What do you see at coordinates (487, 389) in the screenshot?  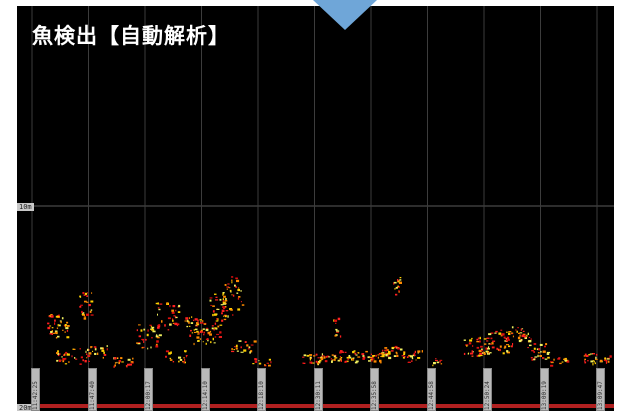 I see `time-stamp: 12:50:24` at bounding box center [487, 389].